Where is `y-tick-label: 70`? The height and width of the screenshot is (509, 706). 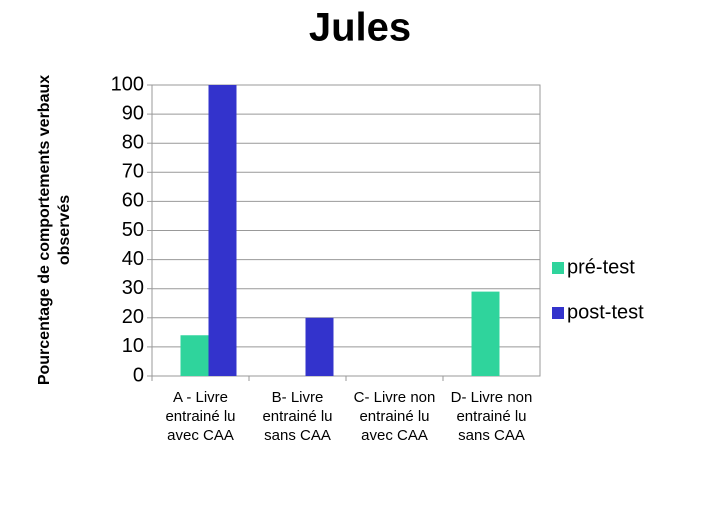
y-tick-label: 70 is located at coordinates (133, 172).